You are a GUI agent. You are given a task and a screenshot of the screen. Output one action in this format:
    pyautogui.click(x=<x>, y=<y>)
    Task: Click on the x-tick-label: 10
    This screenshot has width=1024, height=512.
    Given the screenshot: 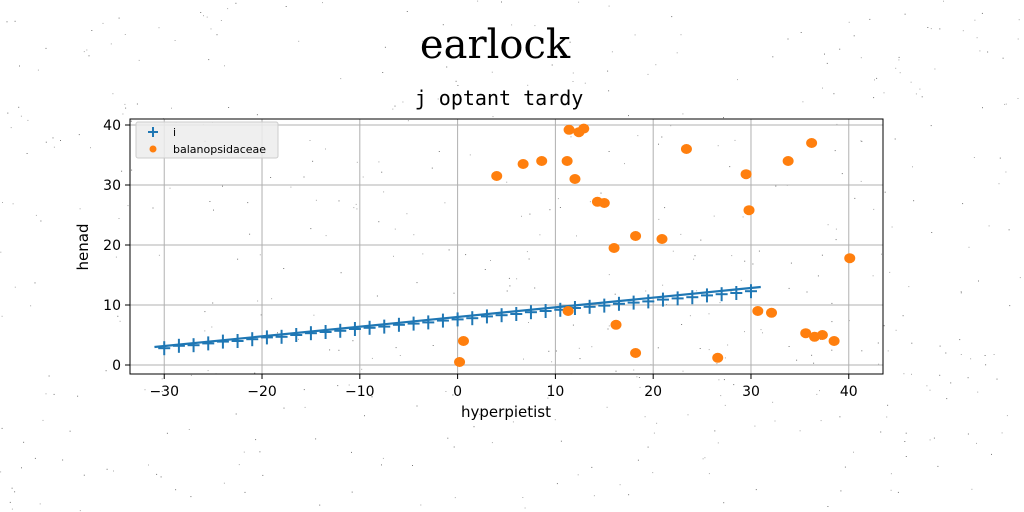 What is the action you would take?
    pyautogui.click(x=555, y=392)
    